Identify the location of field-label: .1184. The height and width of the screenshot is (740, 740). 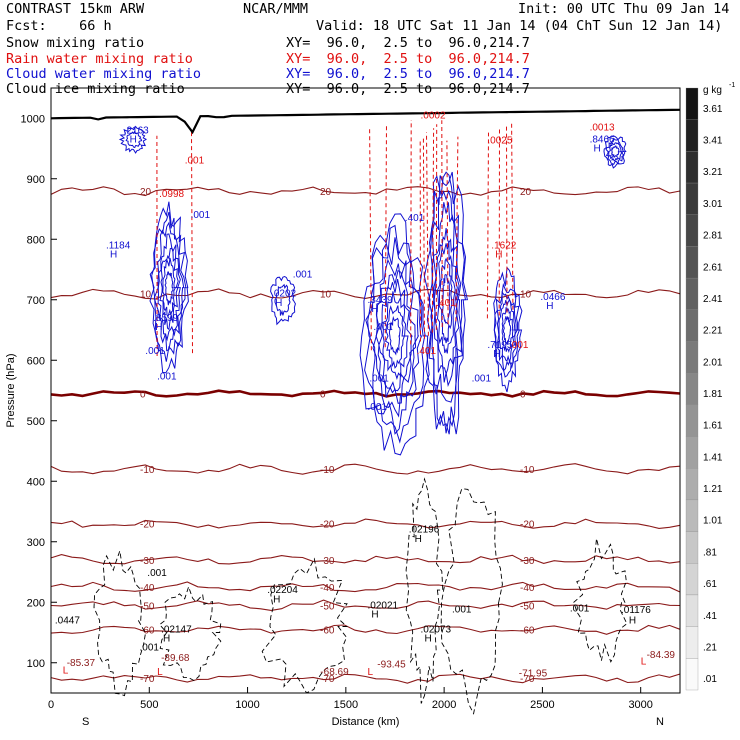
(118, 245).